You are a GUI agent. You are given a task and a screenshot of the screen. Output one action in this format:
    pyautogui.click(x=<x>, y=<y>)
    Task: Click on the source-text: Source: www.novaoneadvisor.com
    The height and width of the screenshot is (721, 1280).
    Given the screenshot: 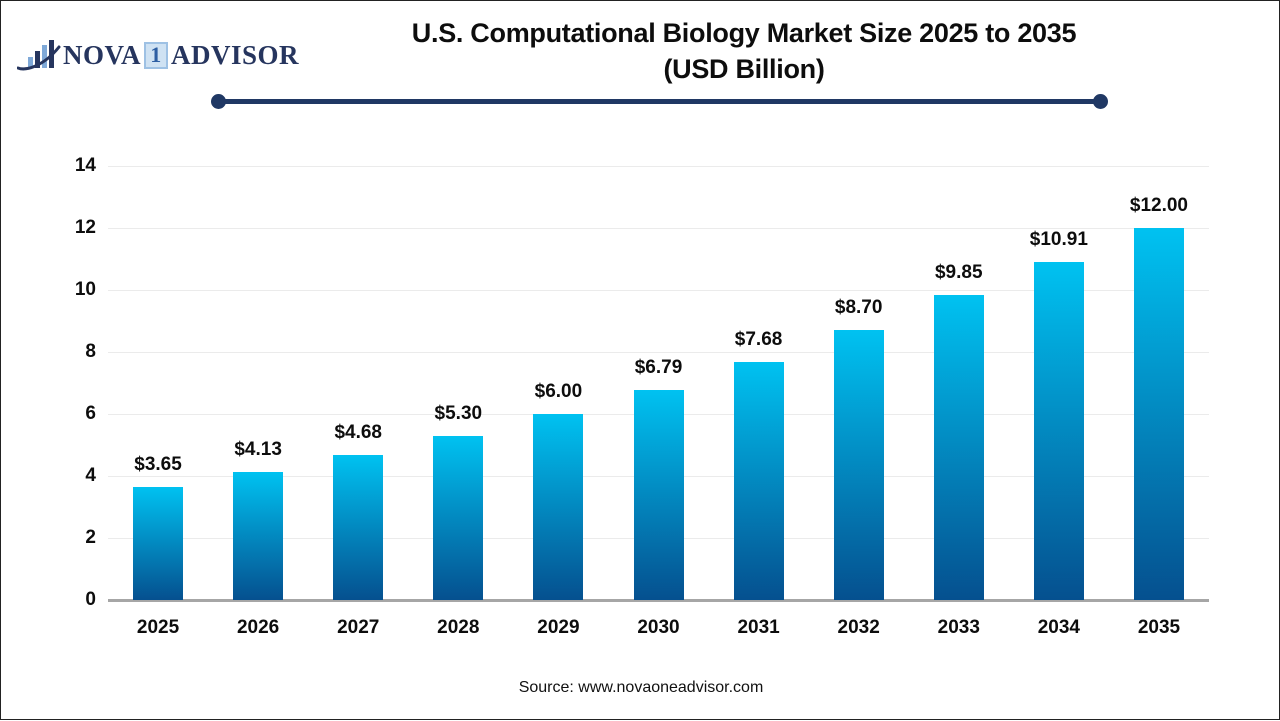 What is the action you would take?
    pyautogui.click(x=641, y=687)
    